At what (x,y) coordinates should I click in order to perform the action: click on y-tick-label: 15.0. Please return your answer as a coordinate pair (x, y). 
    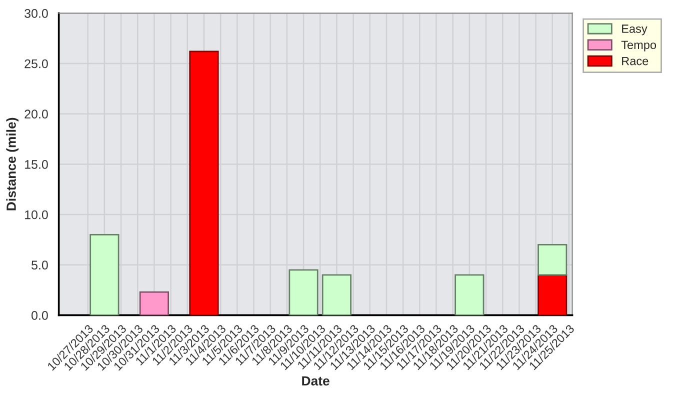
    Looking at the image, I should click on (36, 164).